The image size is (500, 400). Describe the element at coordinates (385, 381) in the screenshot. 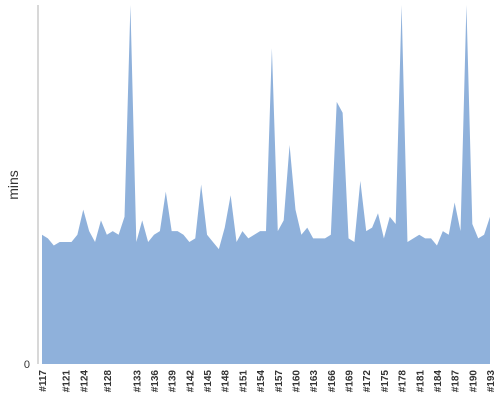

I see `x-tick-label: #175` at that location.